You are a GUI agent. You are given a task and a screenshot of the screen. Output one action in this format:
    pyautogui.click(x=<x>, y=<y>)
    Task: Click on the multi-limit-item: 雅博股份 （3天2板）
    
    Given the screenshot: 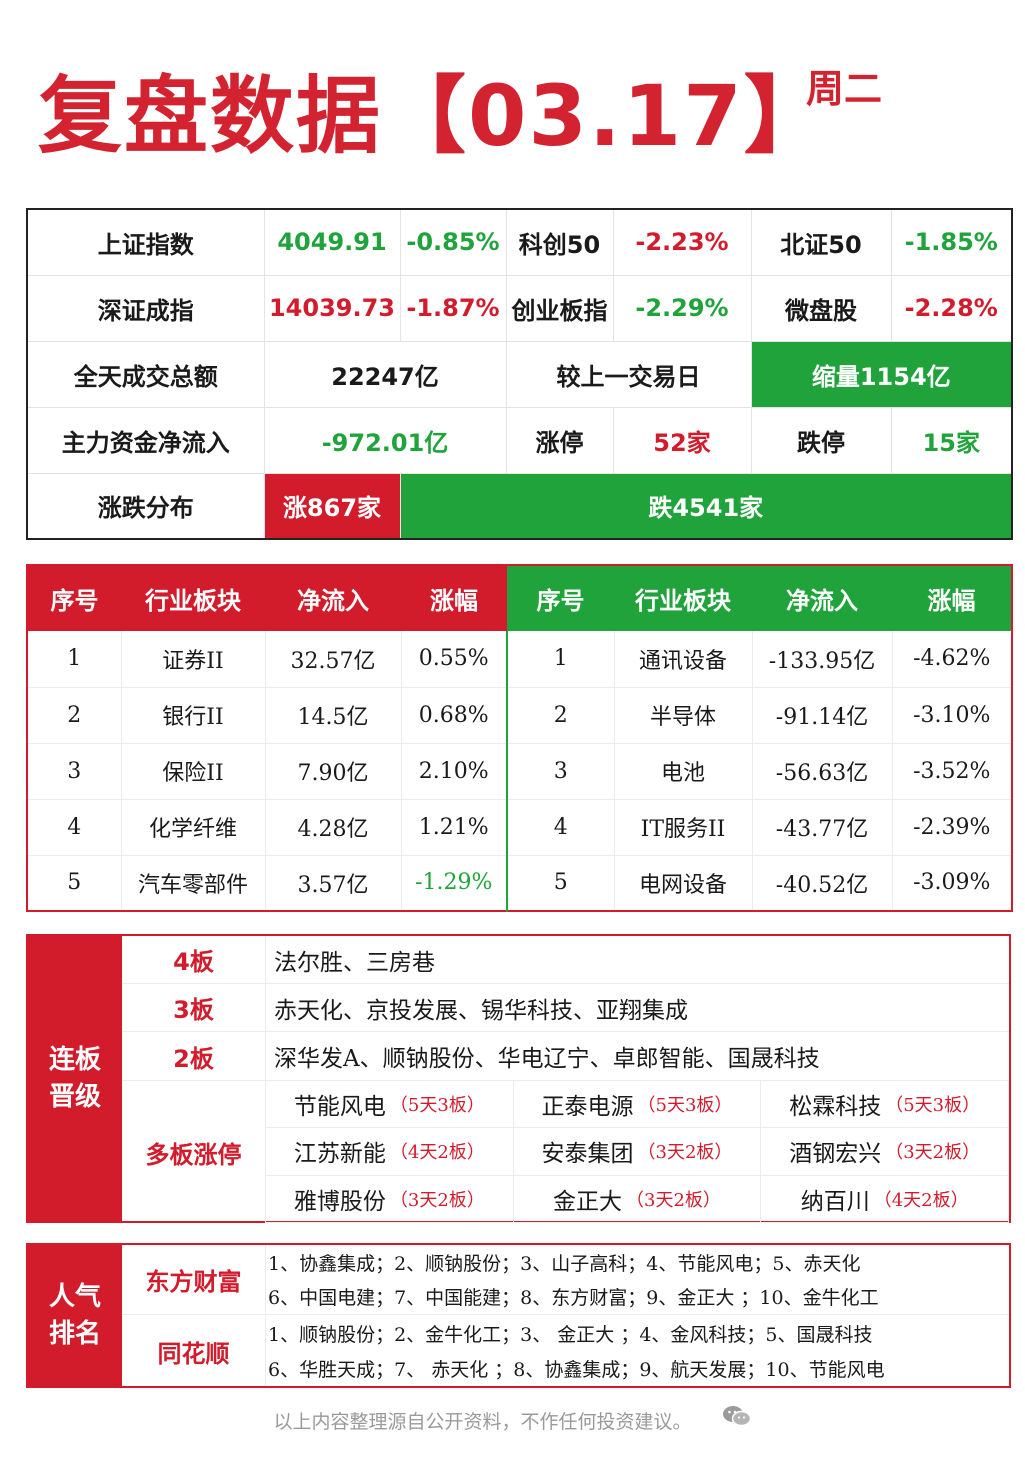 What is the action you would take?
    pyautogui.click(x=390, y=1199)
    